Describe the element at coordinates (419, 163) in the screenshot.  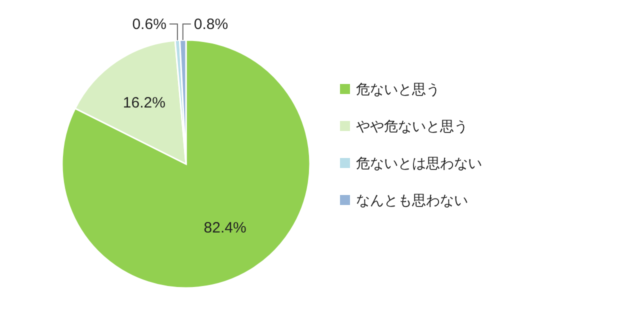
I see `legend-label: 危ないとは思わない` at that location.